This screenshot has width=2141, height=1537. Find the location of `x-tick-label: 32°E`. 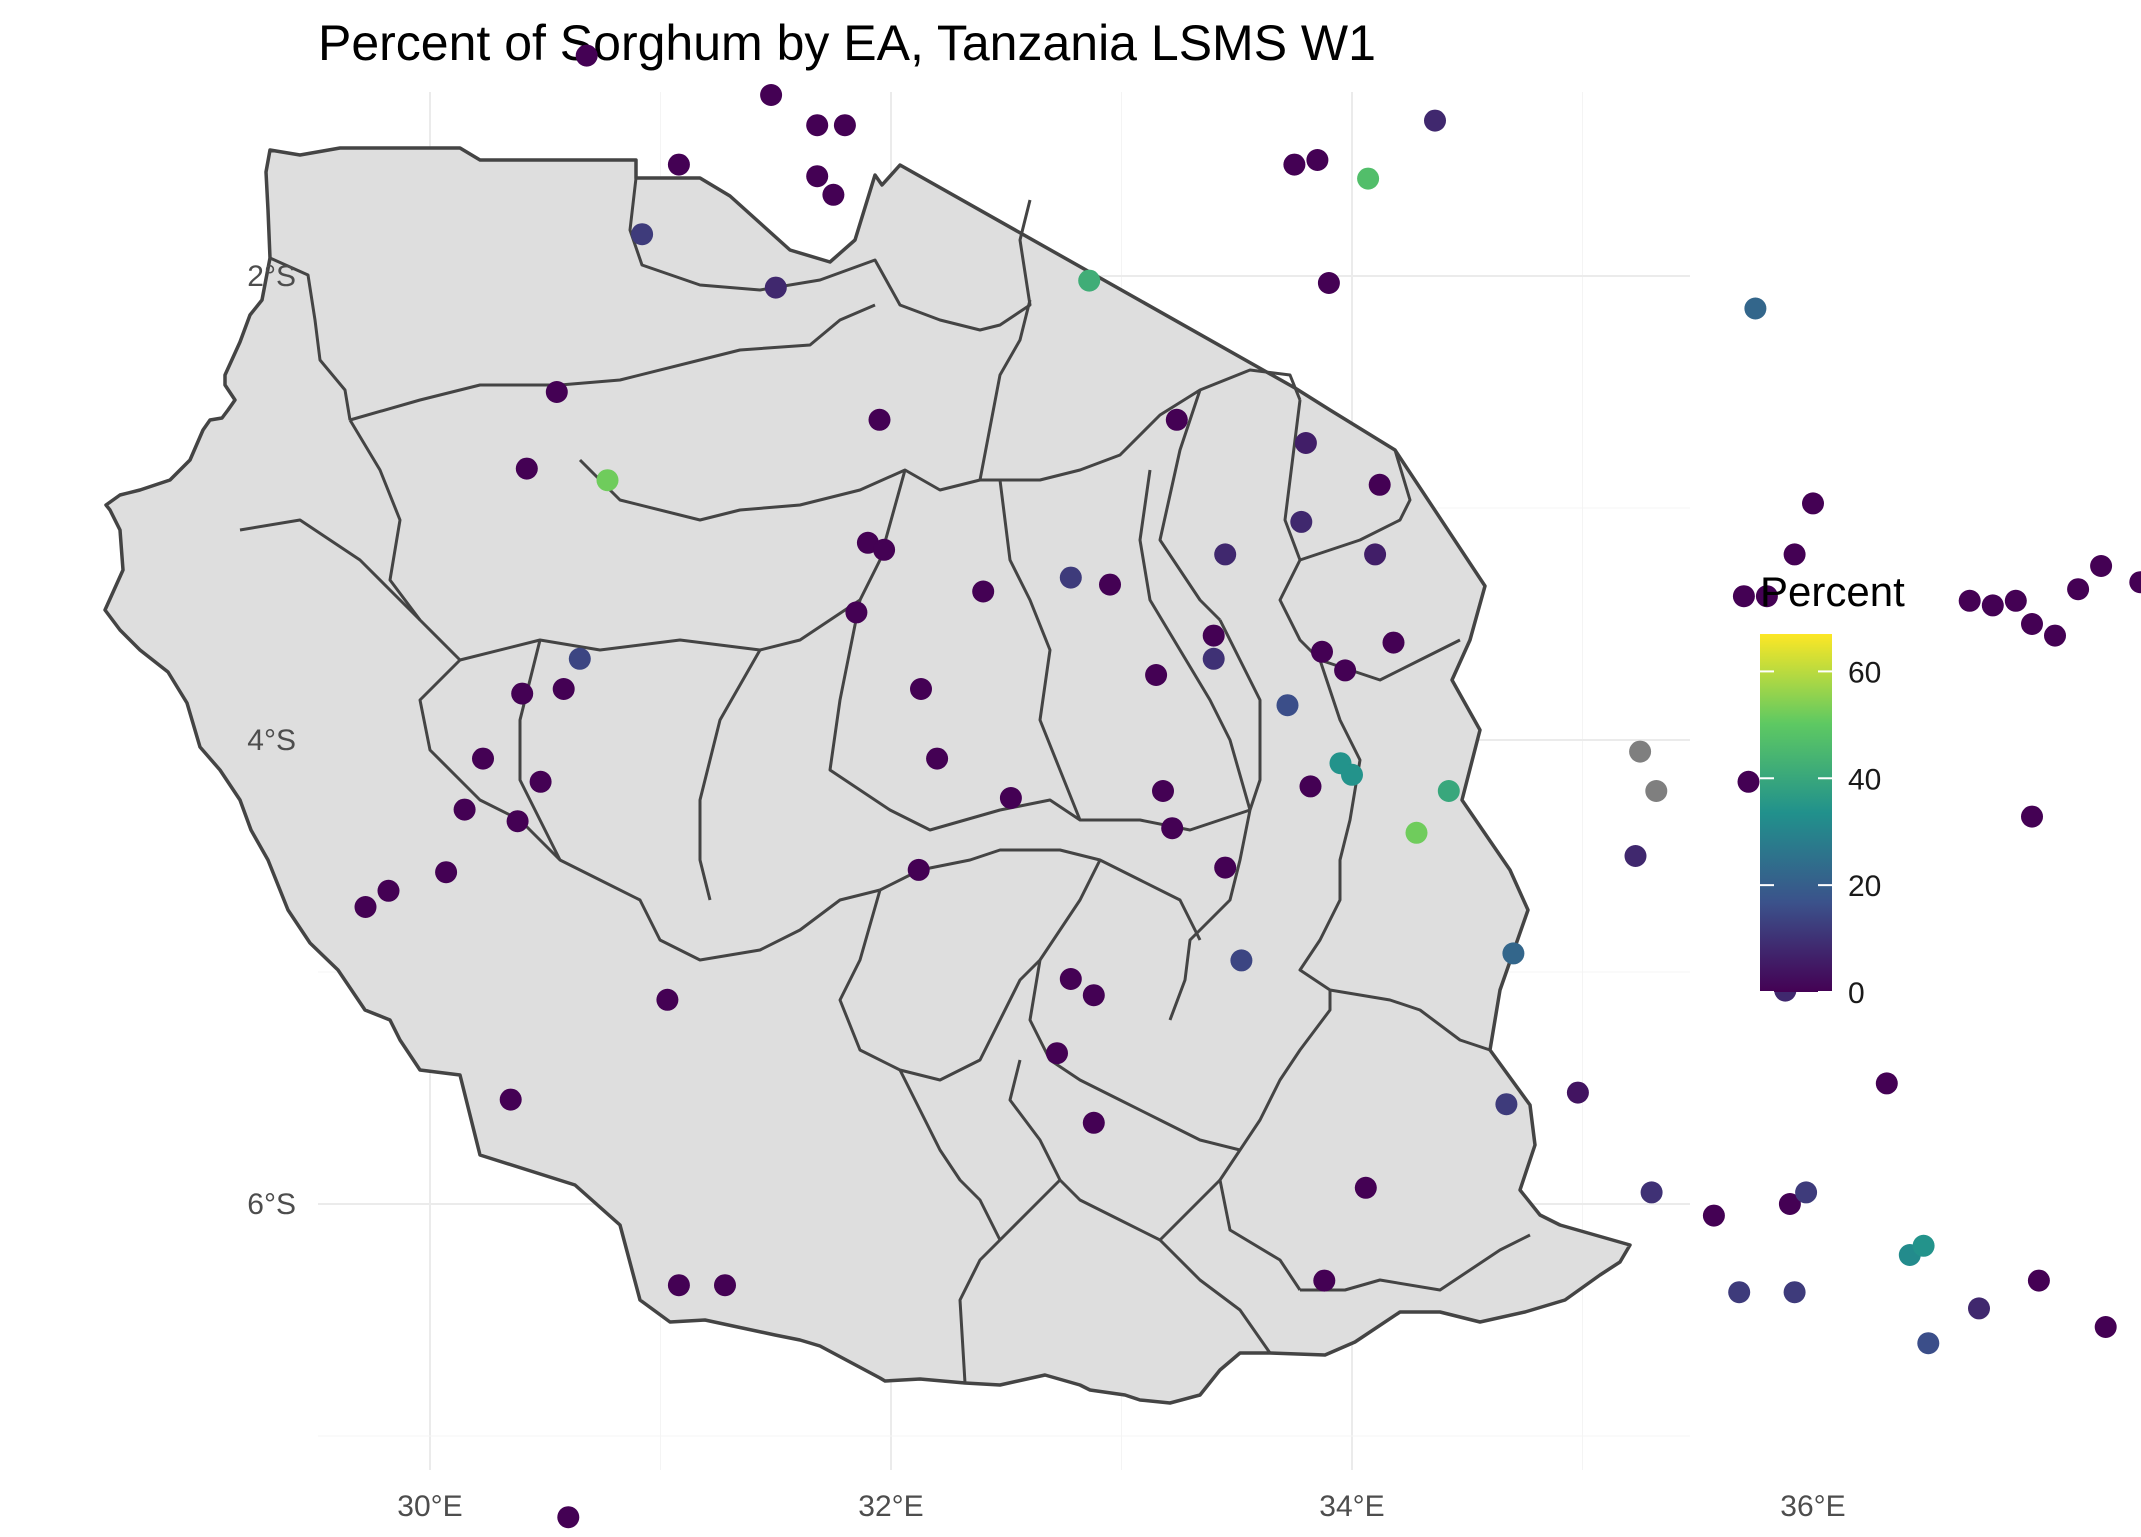

x-tick-label: 32°E is located at coordinates (890, 1506).